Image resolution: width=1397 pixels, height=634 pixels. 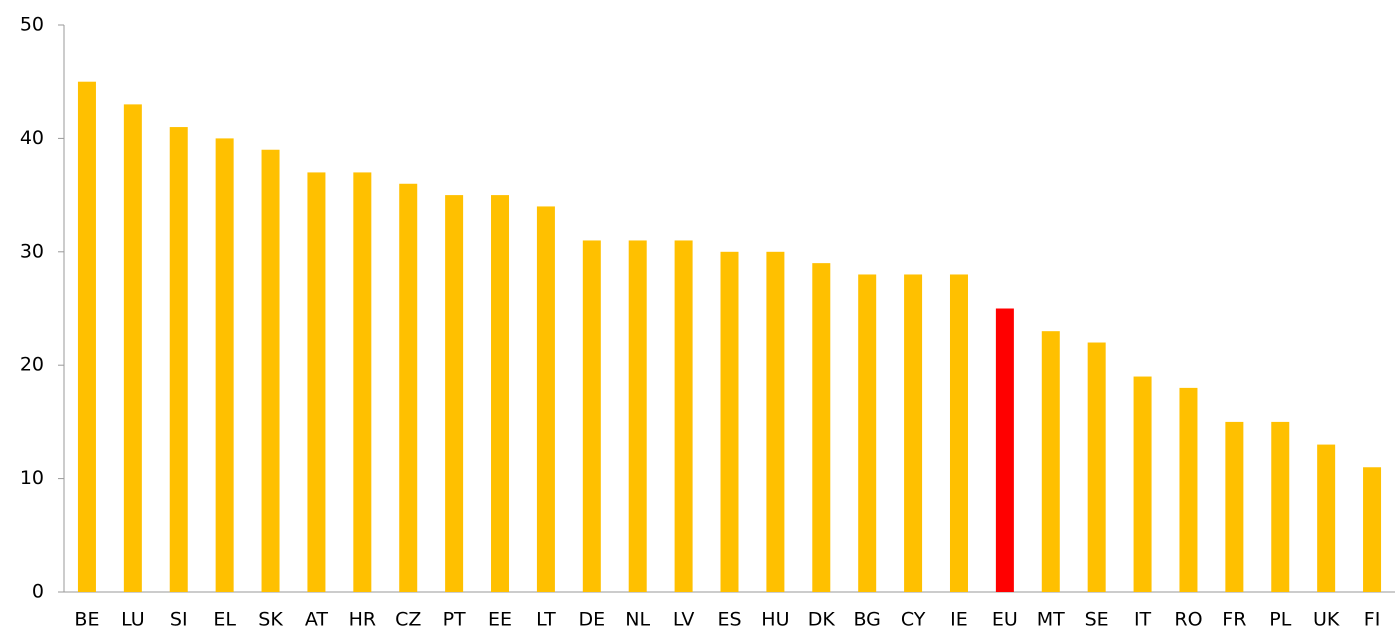 What do you see at coordinates (32, 365) in the screenshot?
I see `y-tick-label: 20` at bounding box center [32, 365].